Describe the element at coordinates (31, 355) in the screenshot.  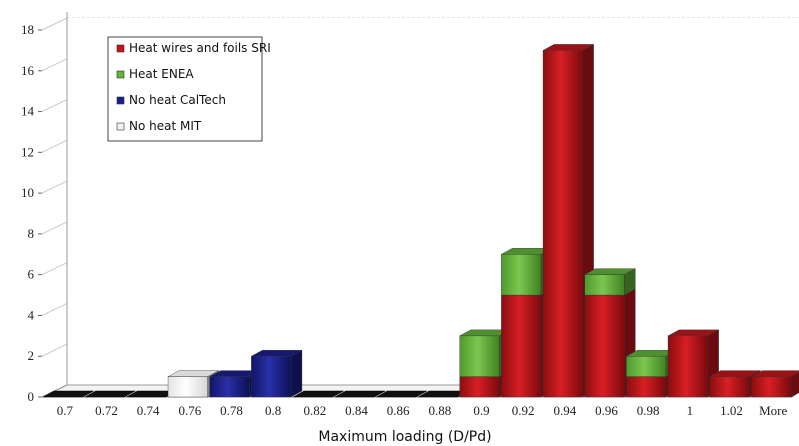
I see `y-tick-label: 2` at that location.